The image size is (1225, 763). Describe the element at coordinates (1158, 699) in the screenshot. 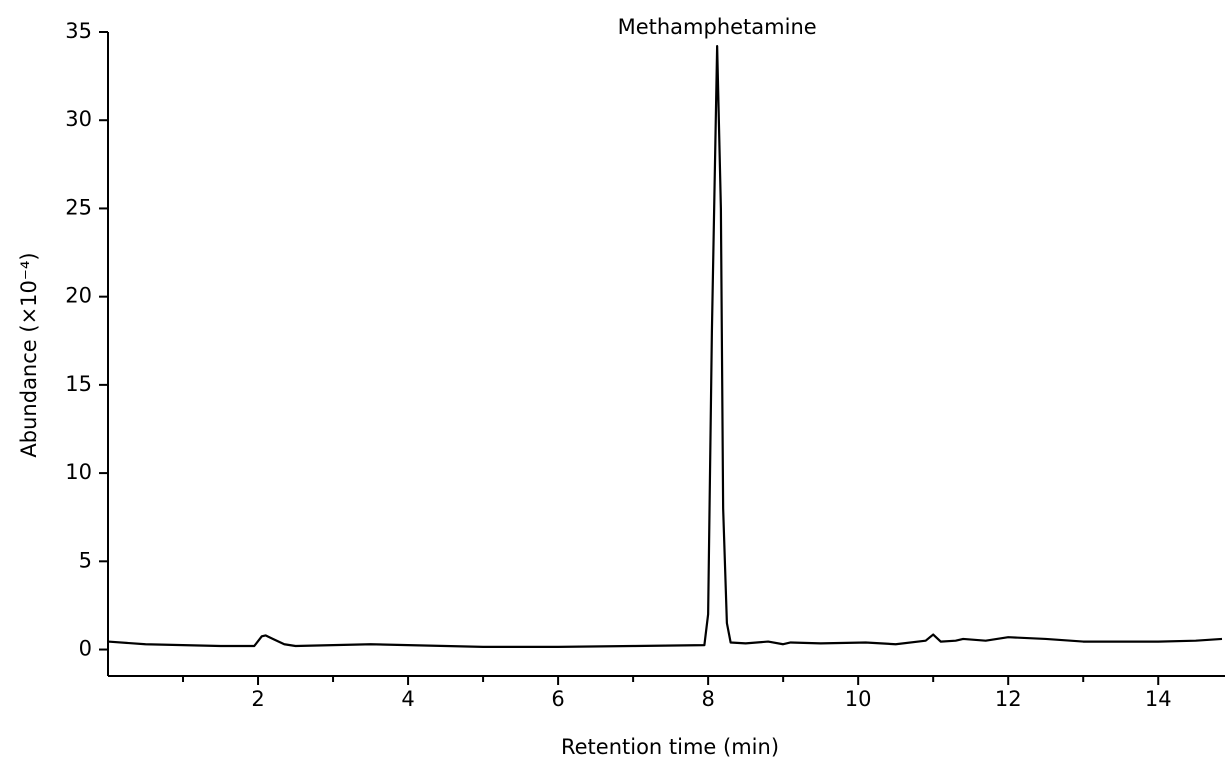

I see `x-tick-label: 14` at that location.